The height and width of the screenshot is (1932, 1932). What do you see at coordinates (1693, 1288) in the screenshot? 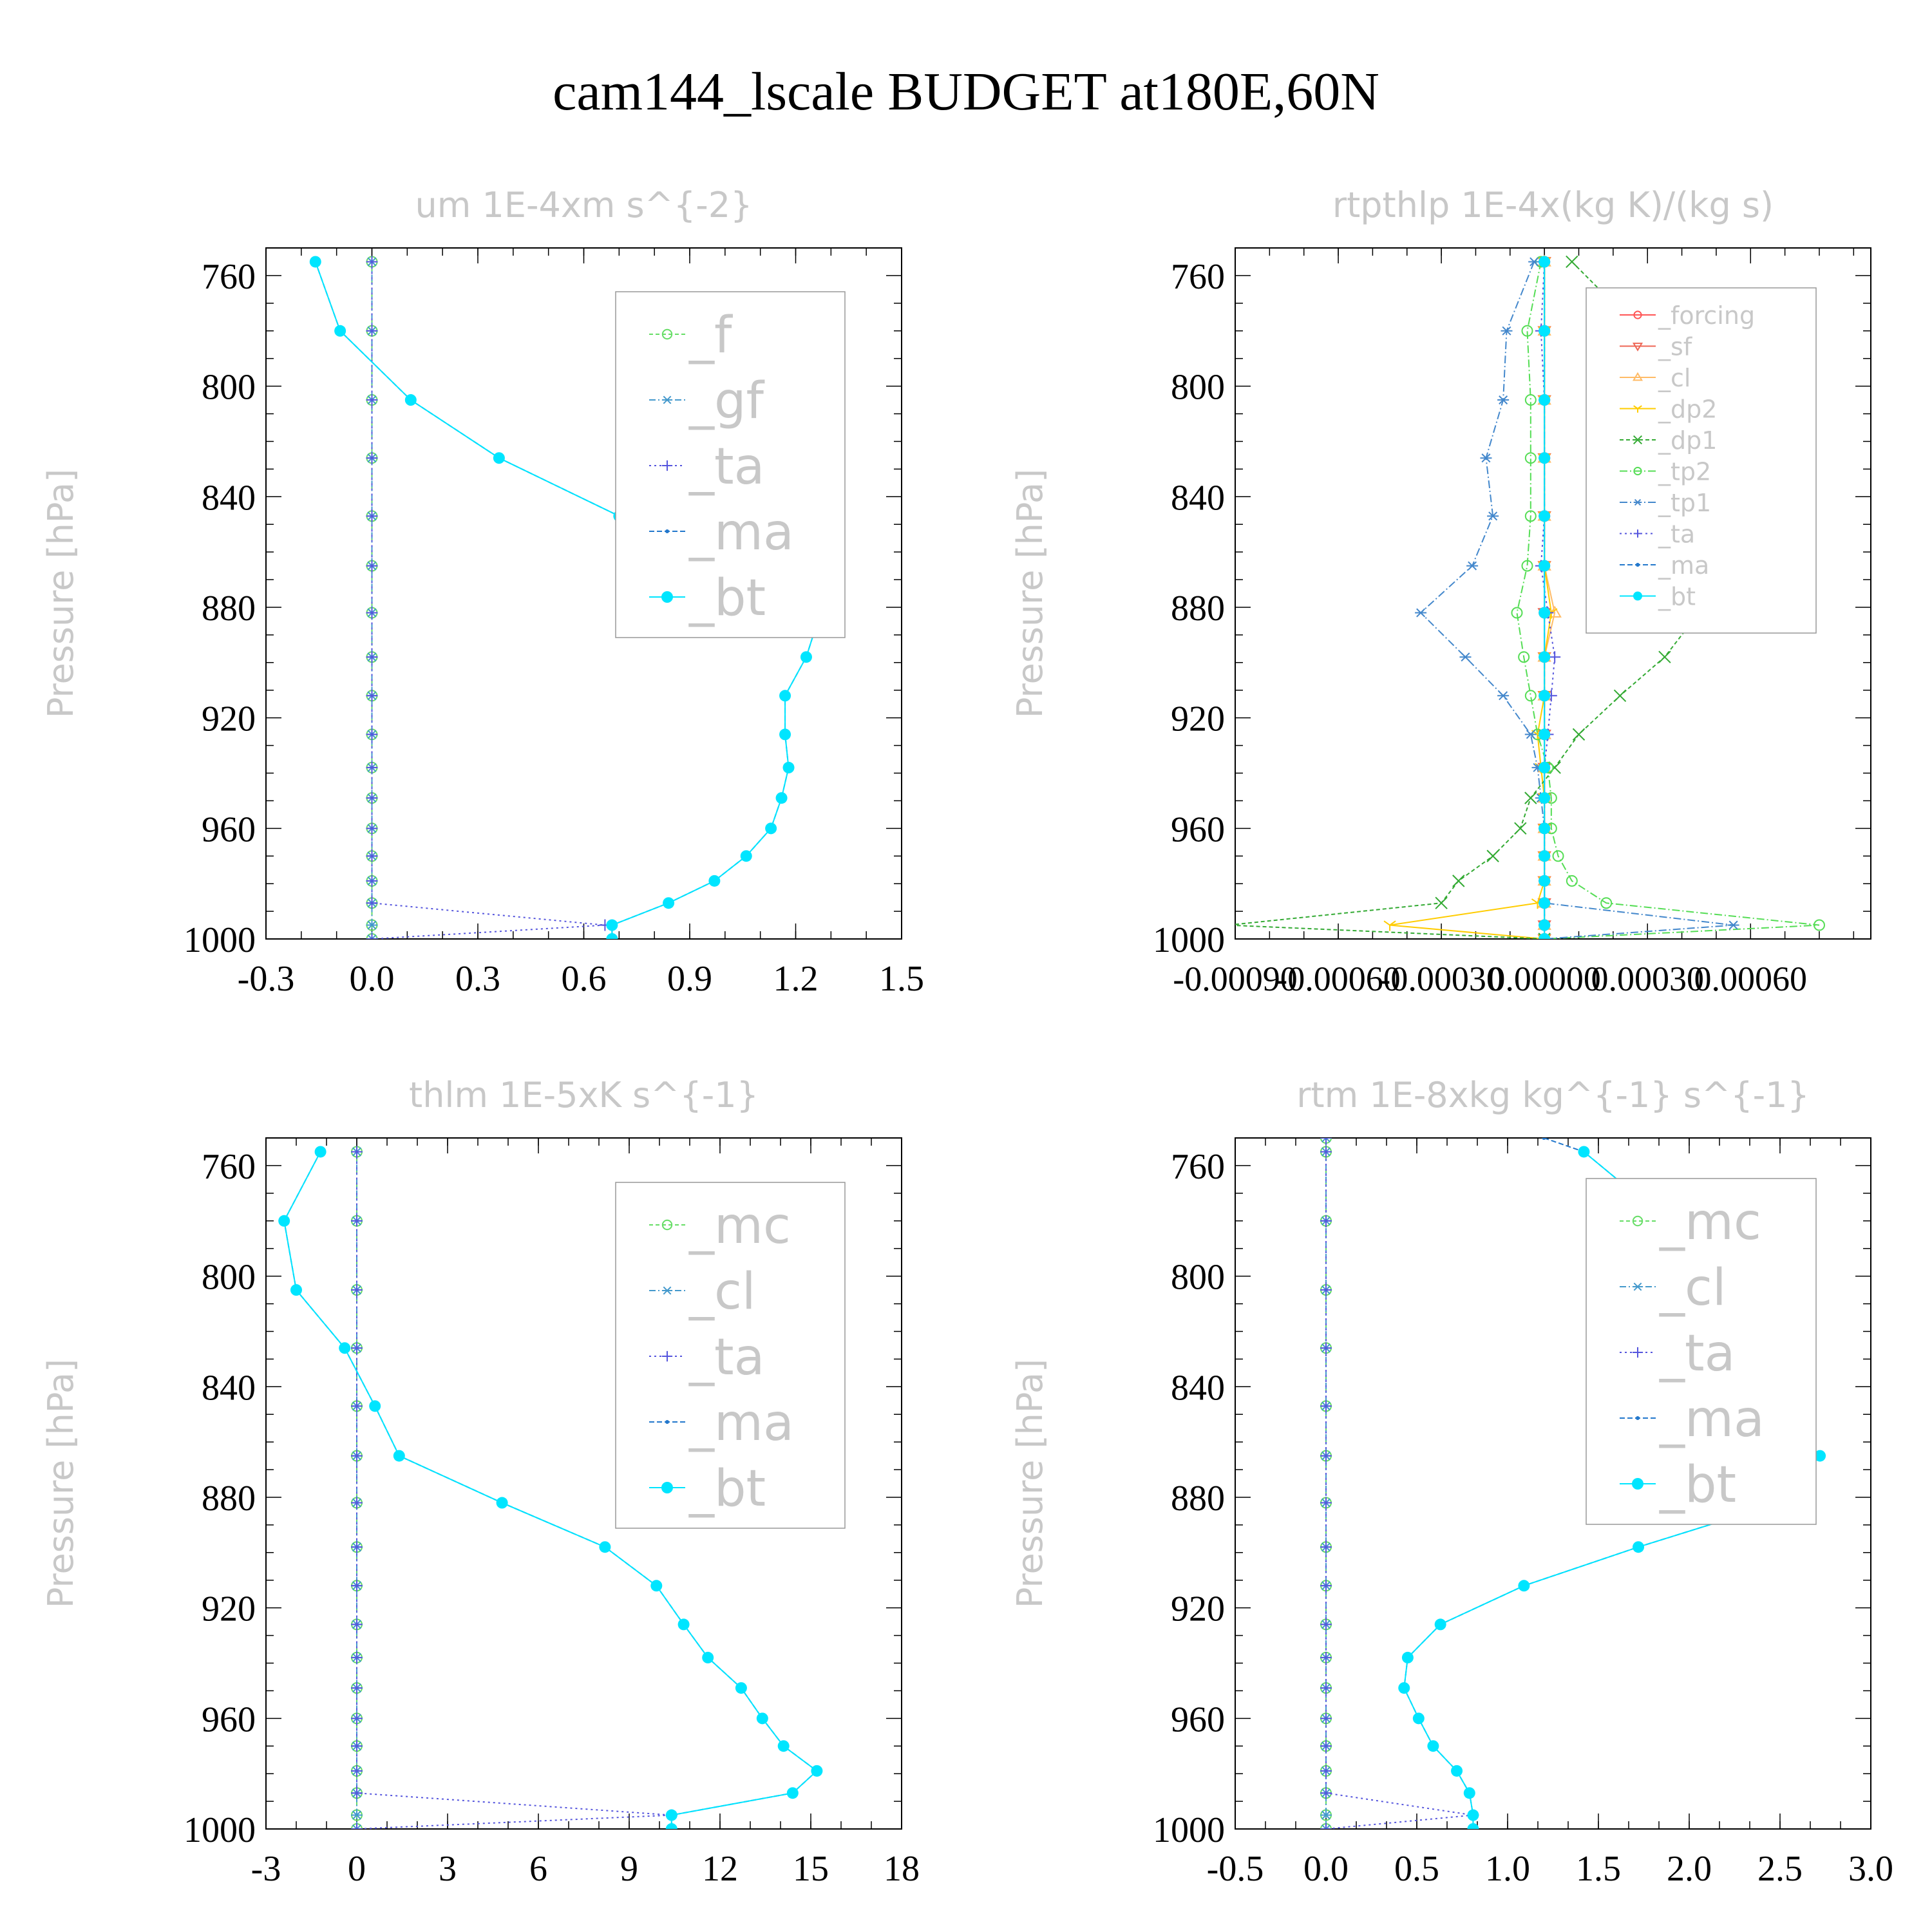
I see `chart-4-legend-cl-label: _cl` at bounding box center [1693, 1288].